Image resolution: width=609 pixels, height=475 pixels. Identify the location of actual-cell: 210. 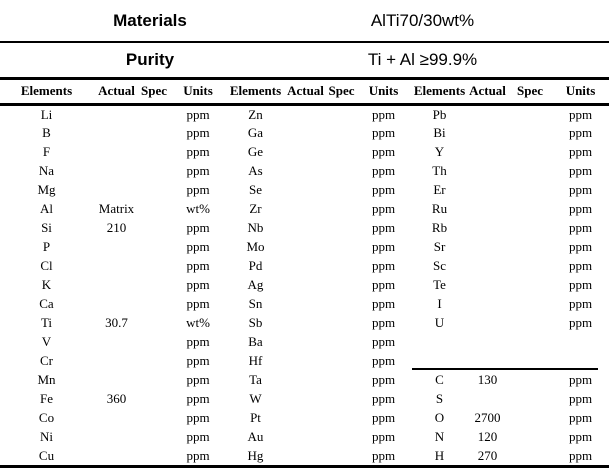
(116, 227).